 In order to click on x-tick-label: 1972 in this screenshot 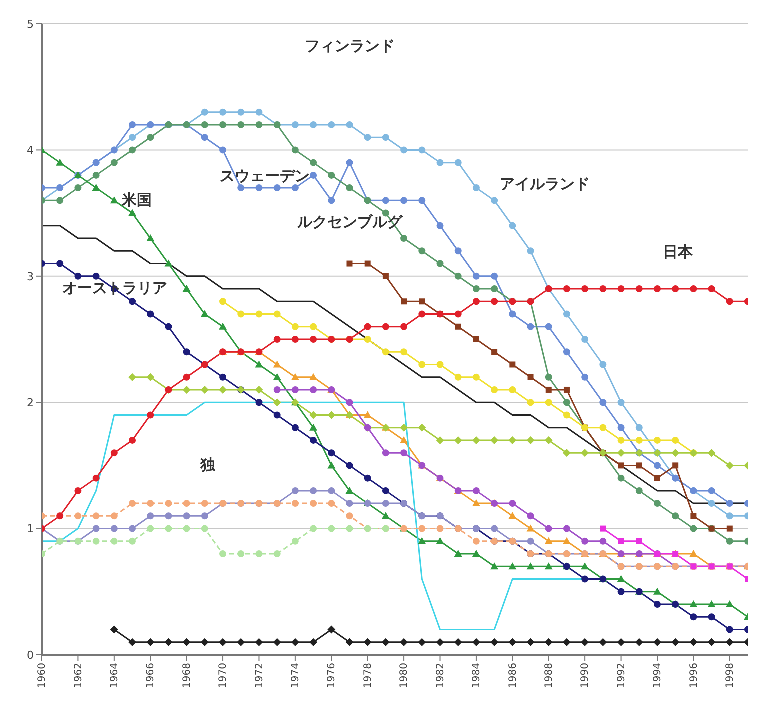, I will do `click(260, 675)`.